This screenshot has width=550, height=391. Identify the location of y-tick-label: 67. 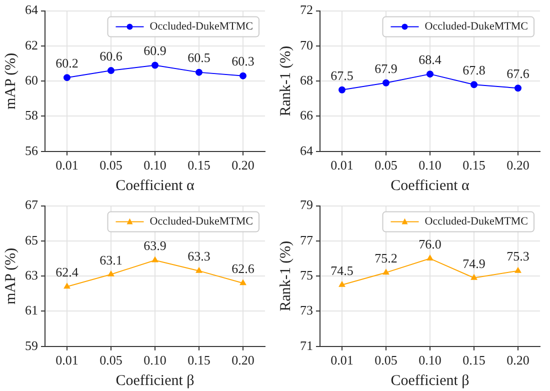
(31, 204).